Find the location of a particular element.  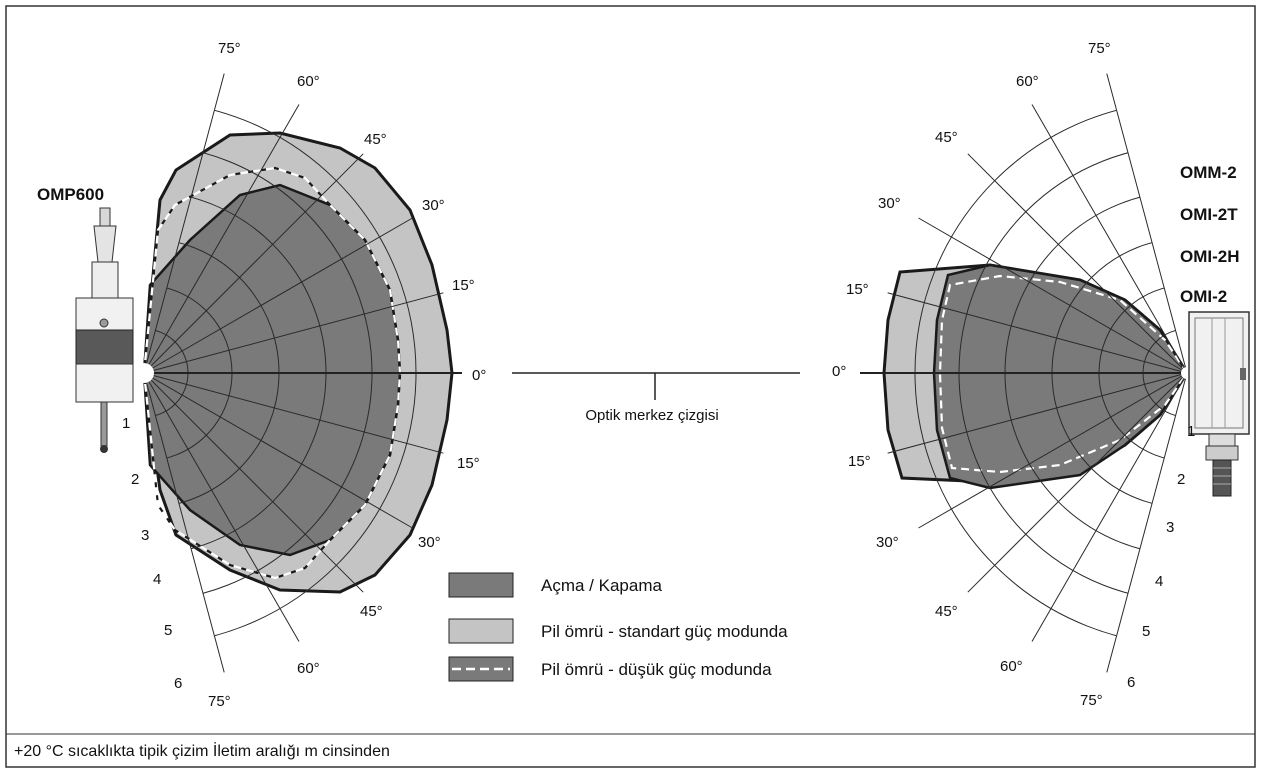

right-low-power-line is located at coordinates (1063, 374).